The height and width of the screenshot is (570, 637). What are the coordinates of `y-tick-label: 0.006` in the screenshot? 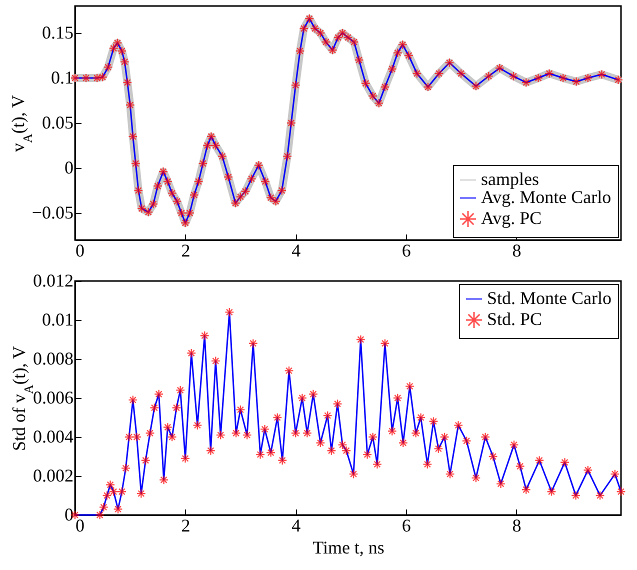 It's located at (53, 398).